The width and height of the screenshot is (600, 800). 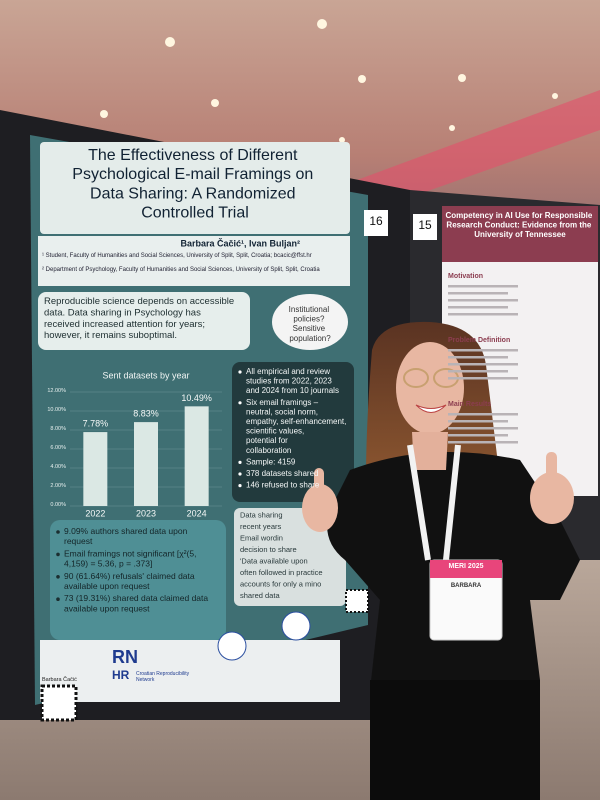 I want to click on logo-circle, so click(x=232, y=646).